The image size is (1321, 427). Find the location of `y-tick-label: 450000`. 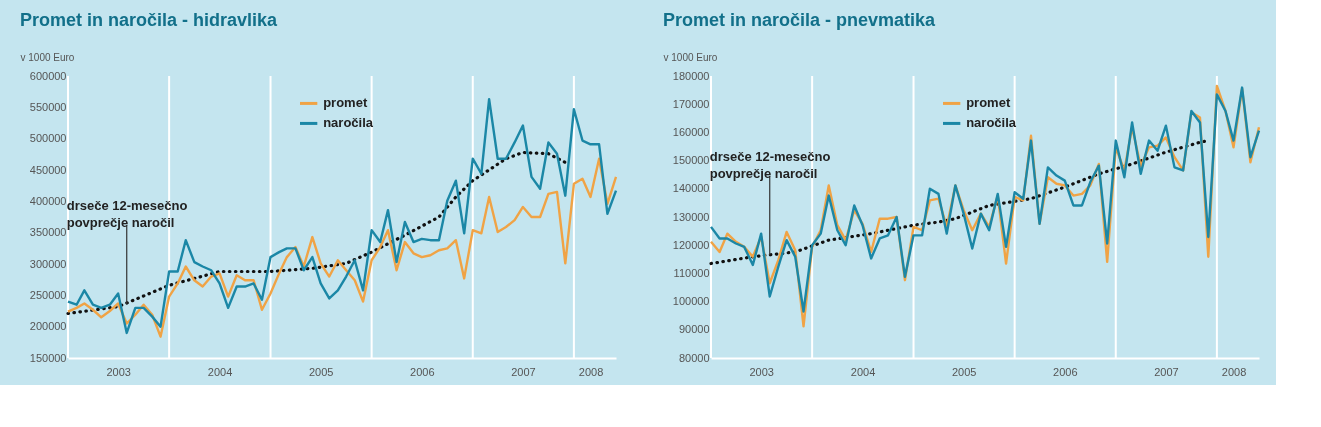

y-tick-label: 450000 is located at coordinates (48, 169).